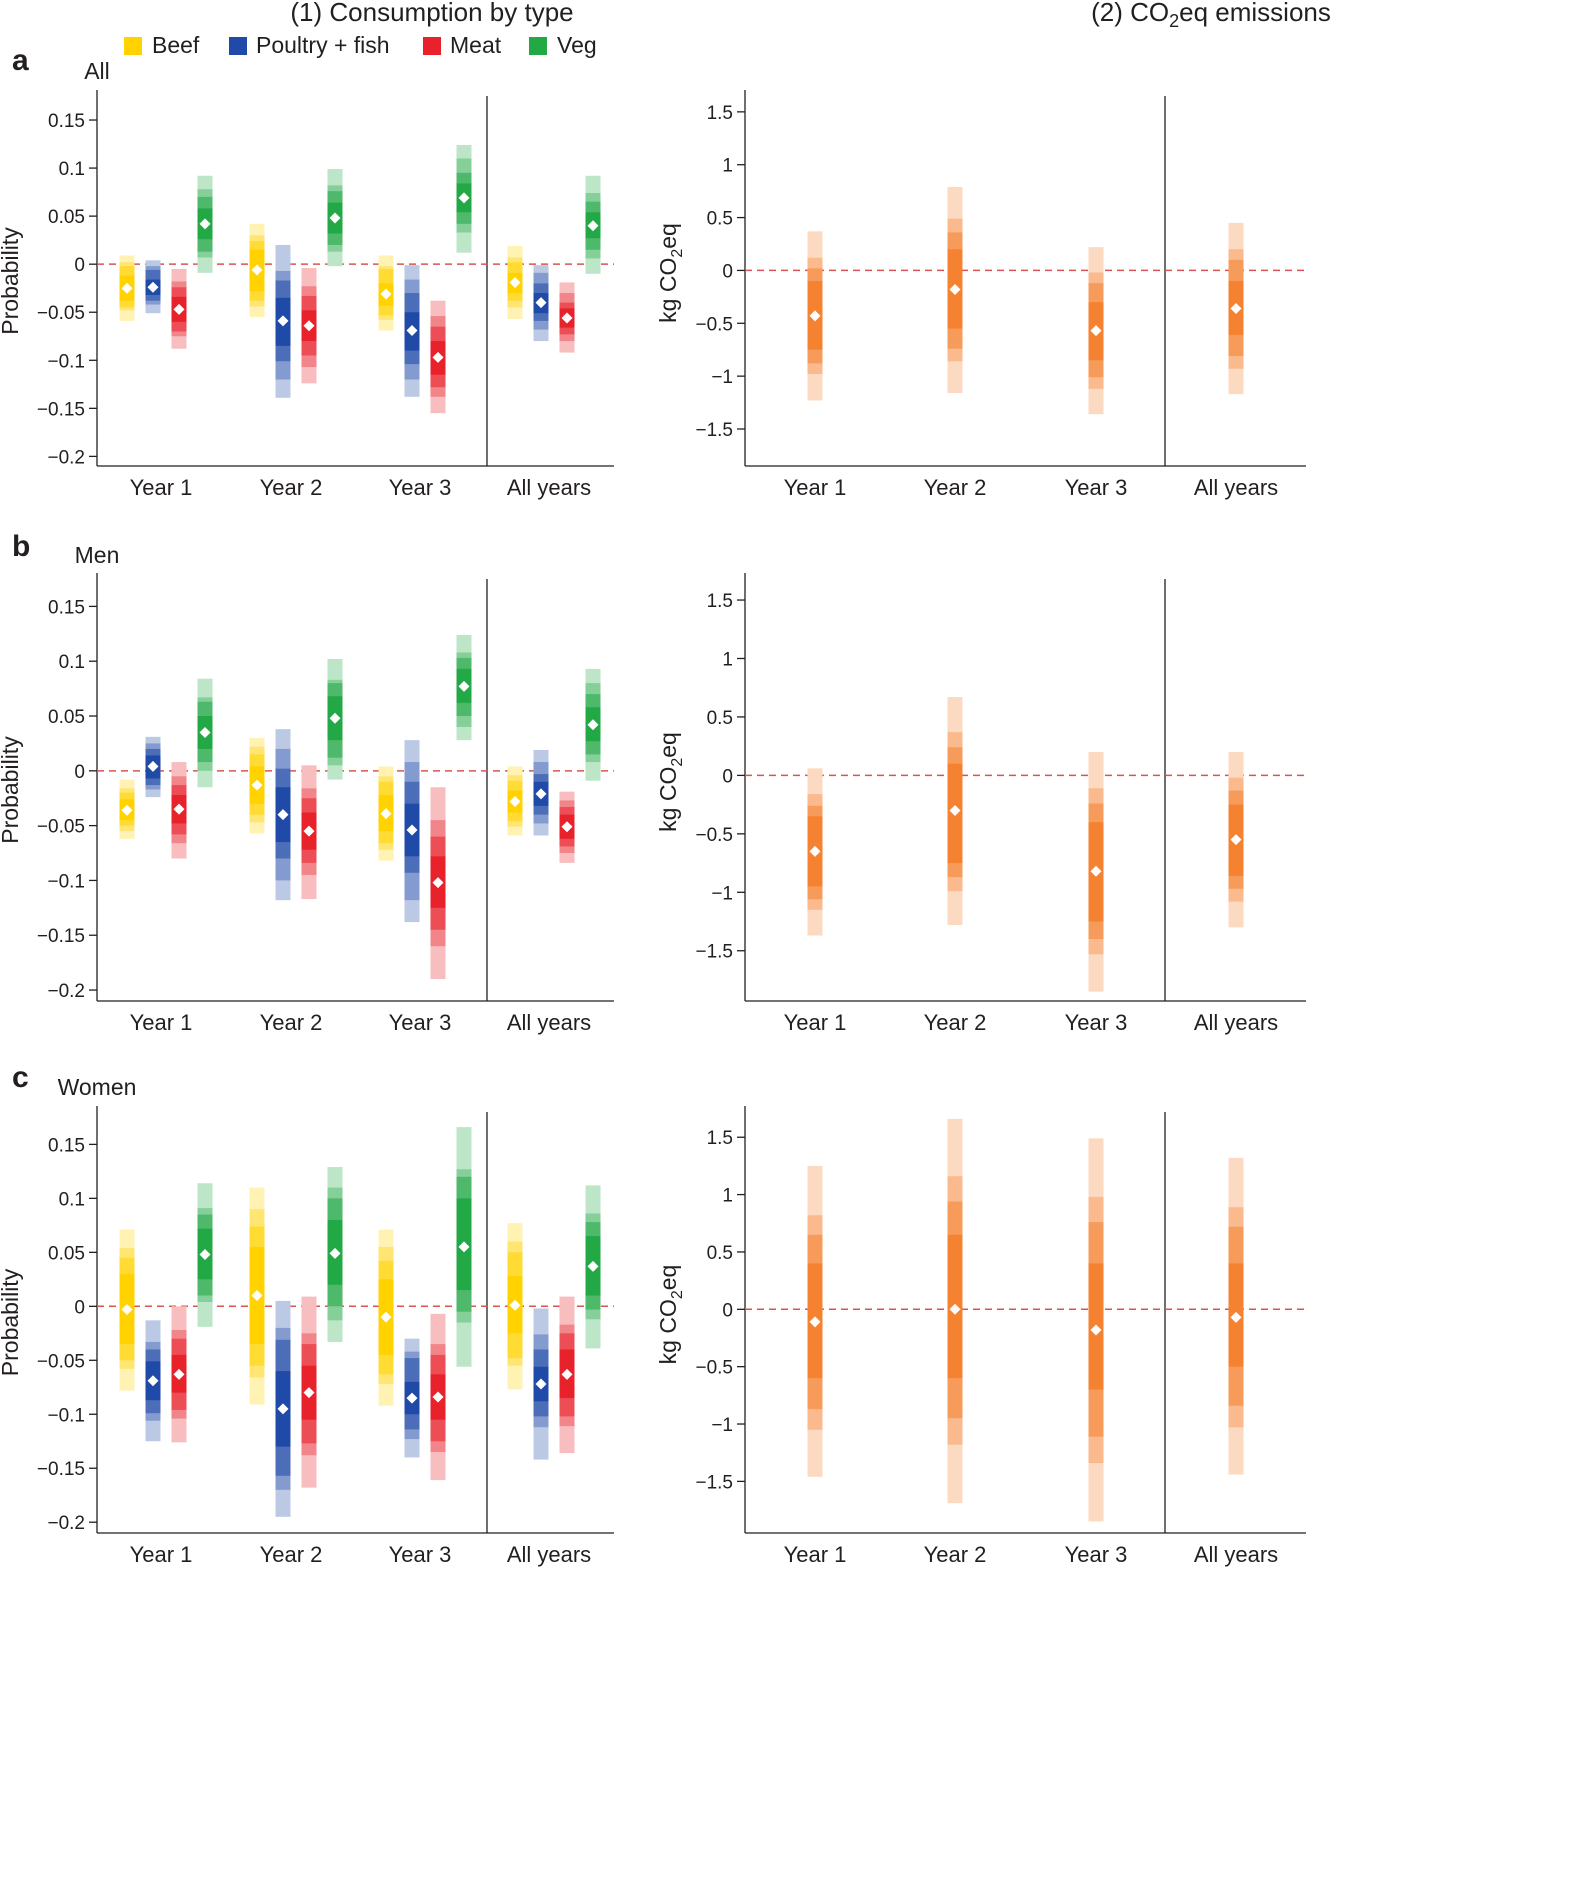  What do you see at coordinates (714, 430) in the screenshot?
I see `y-tick-label: −1.5` at bounding box center [714, 430].